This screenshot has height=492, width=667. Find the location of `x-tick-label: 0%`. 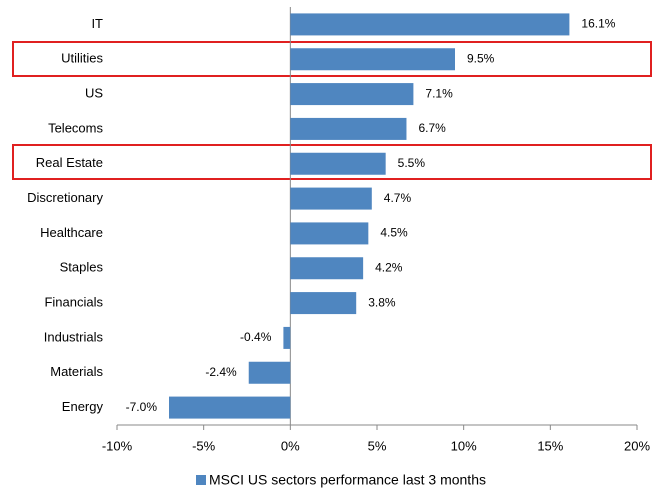

x-tick-label: 0% is located at coordinates (290, 445).